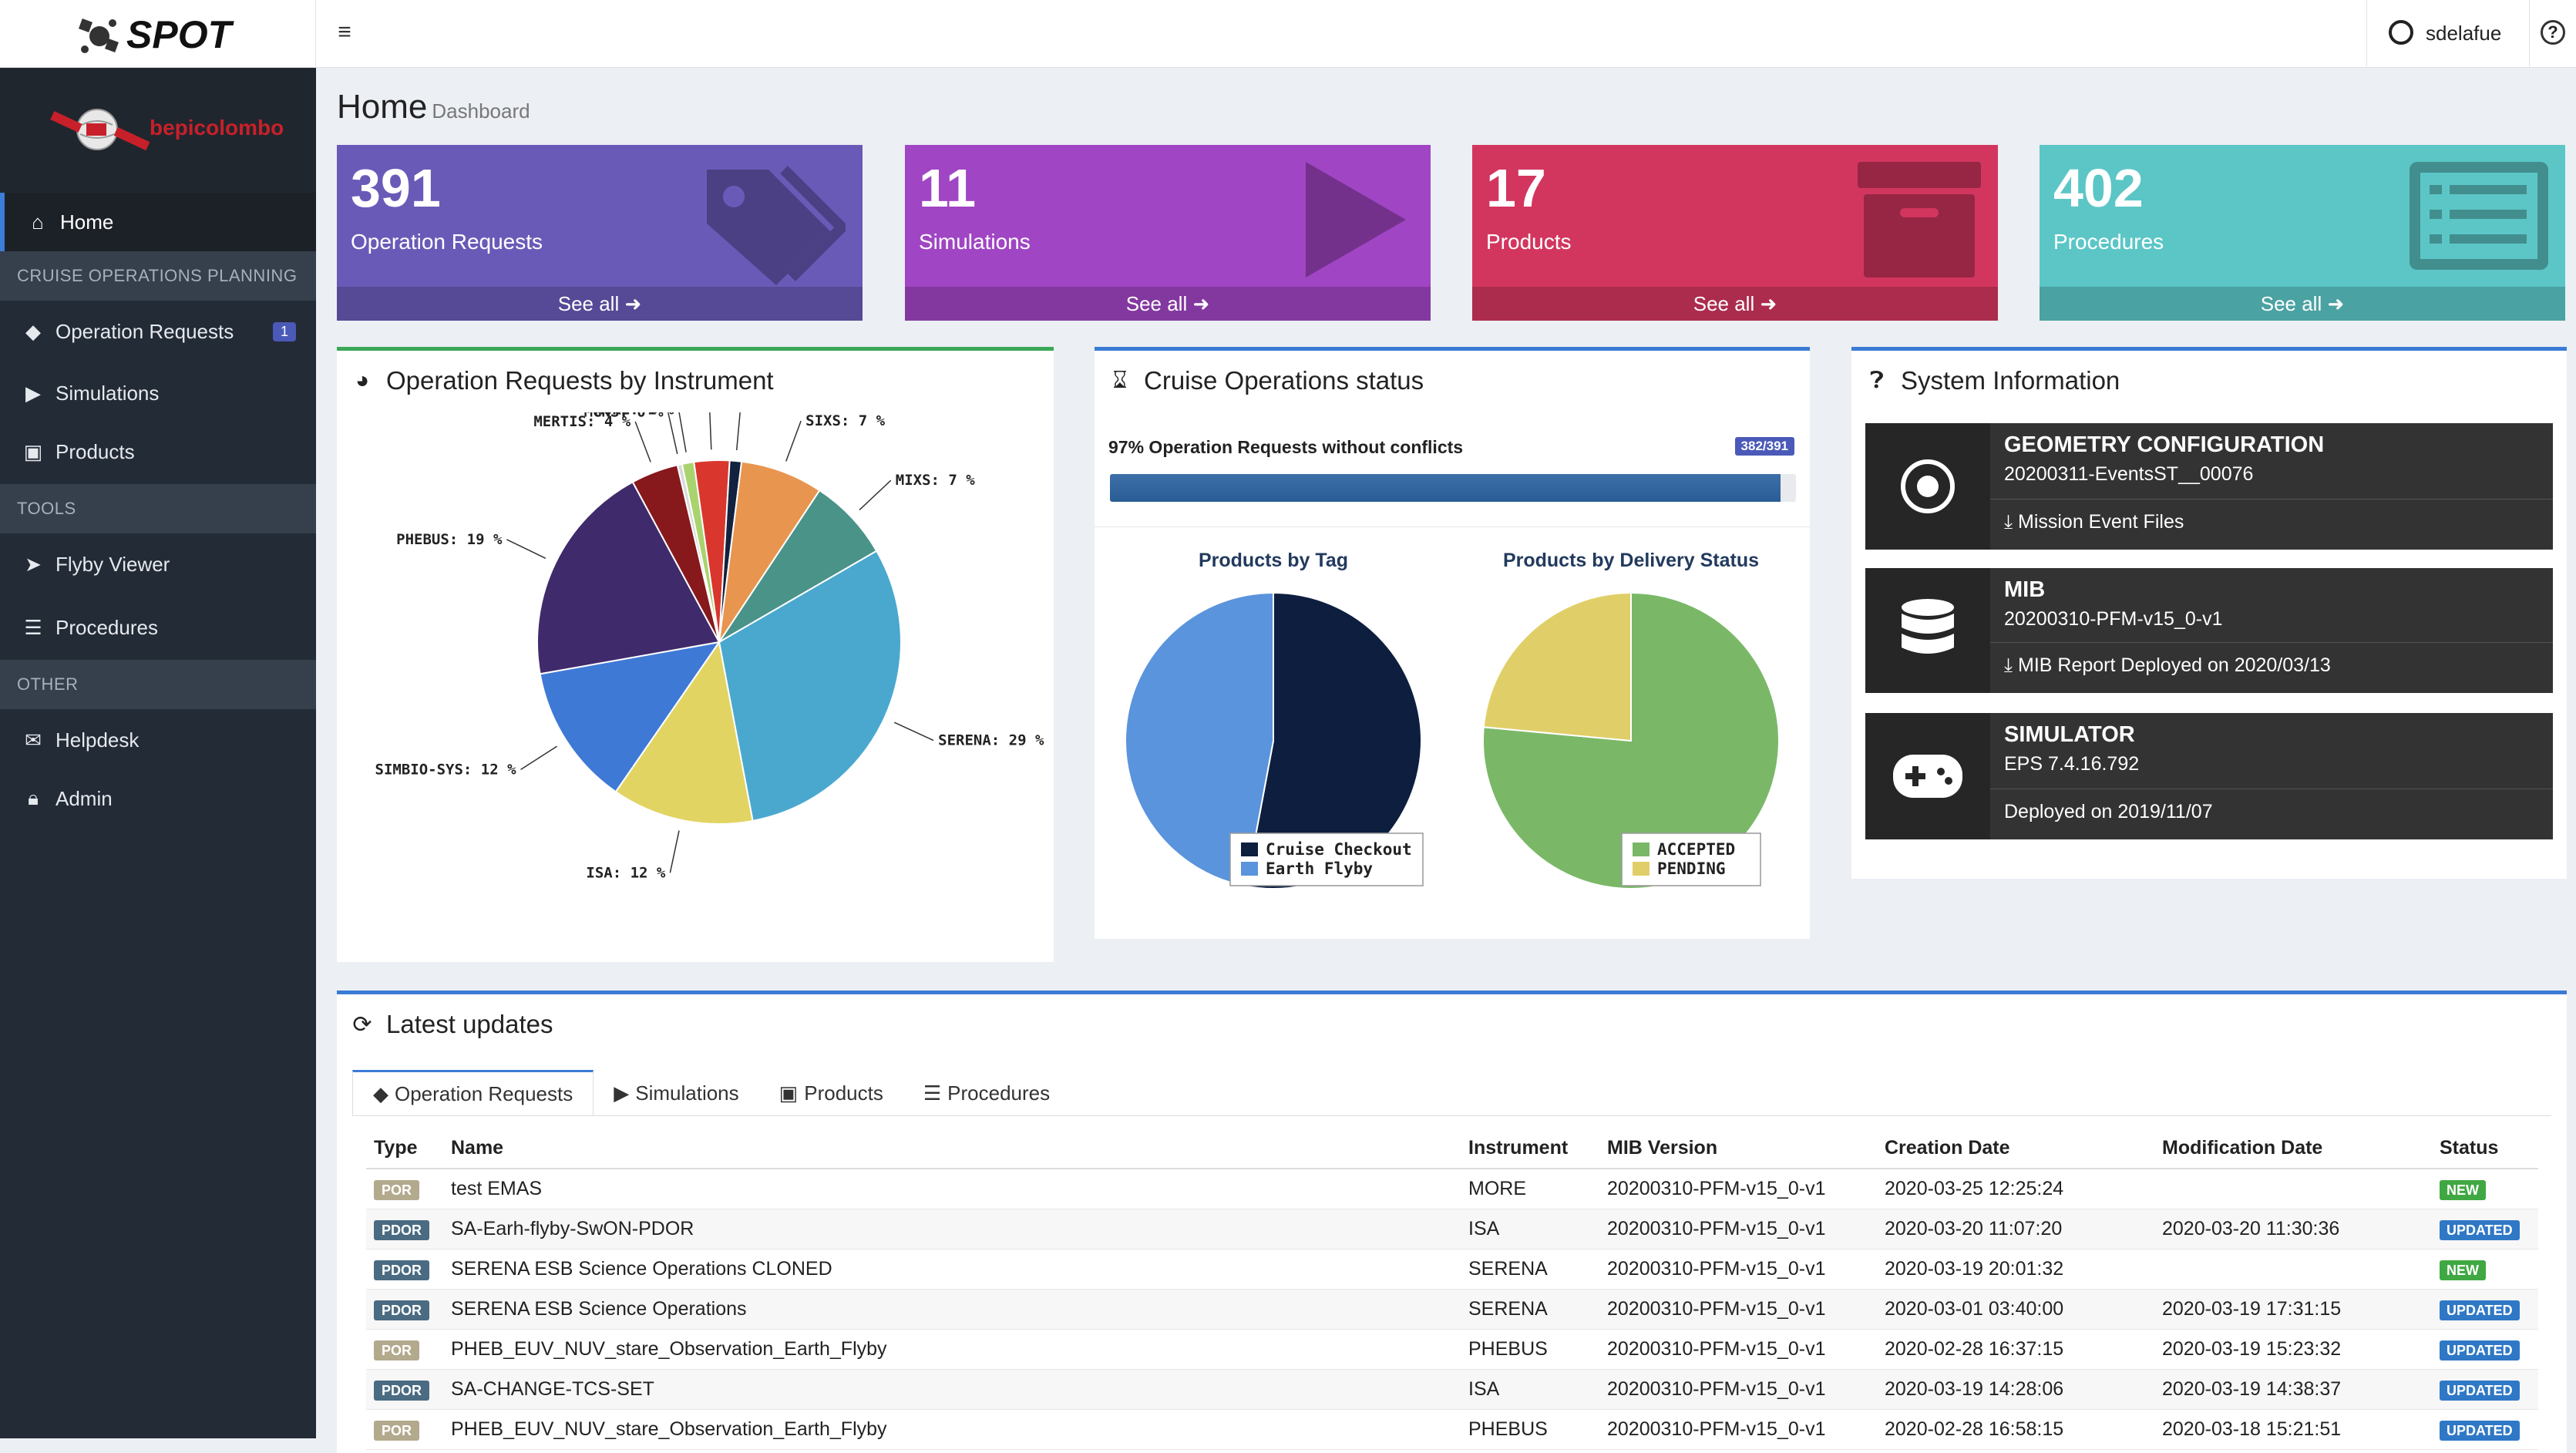 This screenshot has height=1453, width=2576. I want to click on panel-title: ❓︎ System Information, so click(1992, 380).